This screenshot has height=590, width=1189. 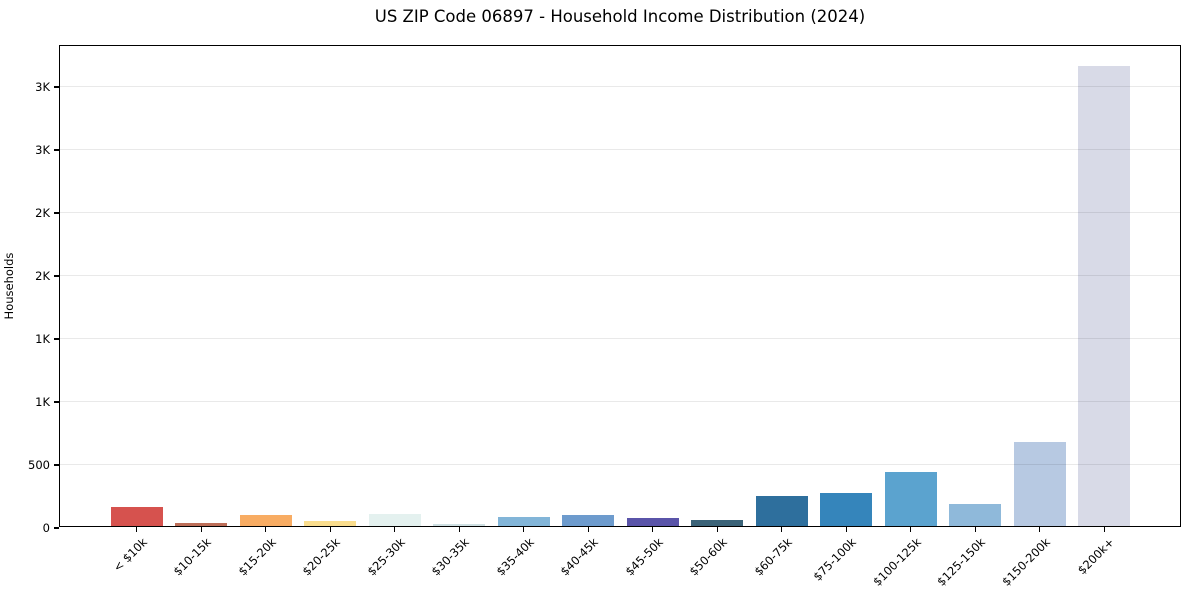 I want to click on x-tick-label: $40-45k, so click(x=579, y=557).